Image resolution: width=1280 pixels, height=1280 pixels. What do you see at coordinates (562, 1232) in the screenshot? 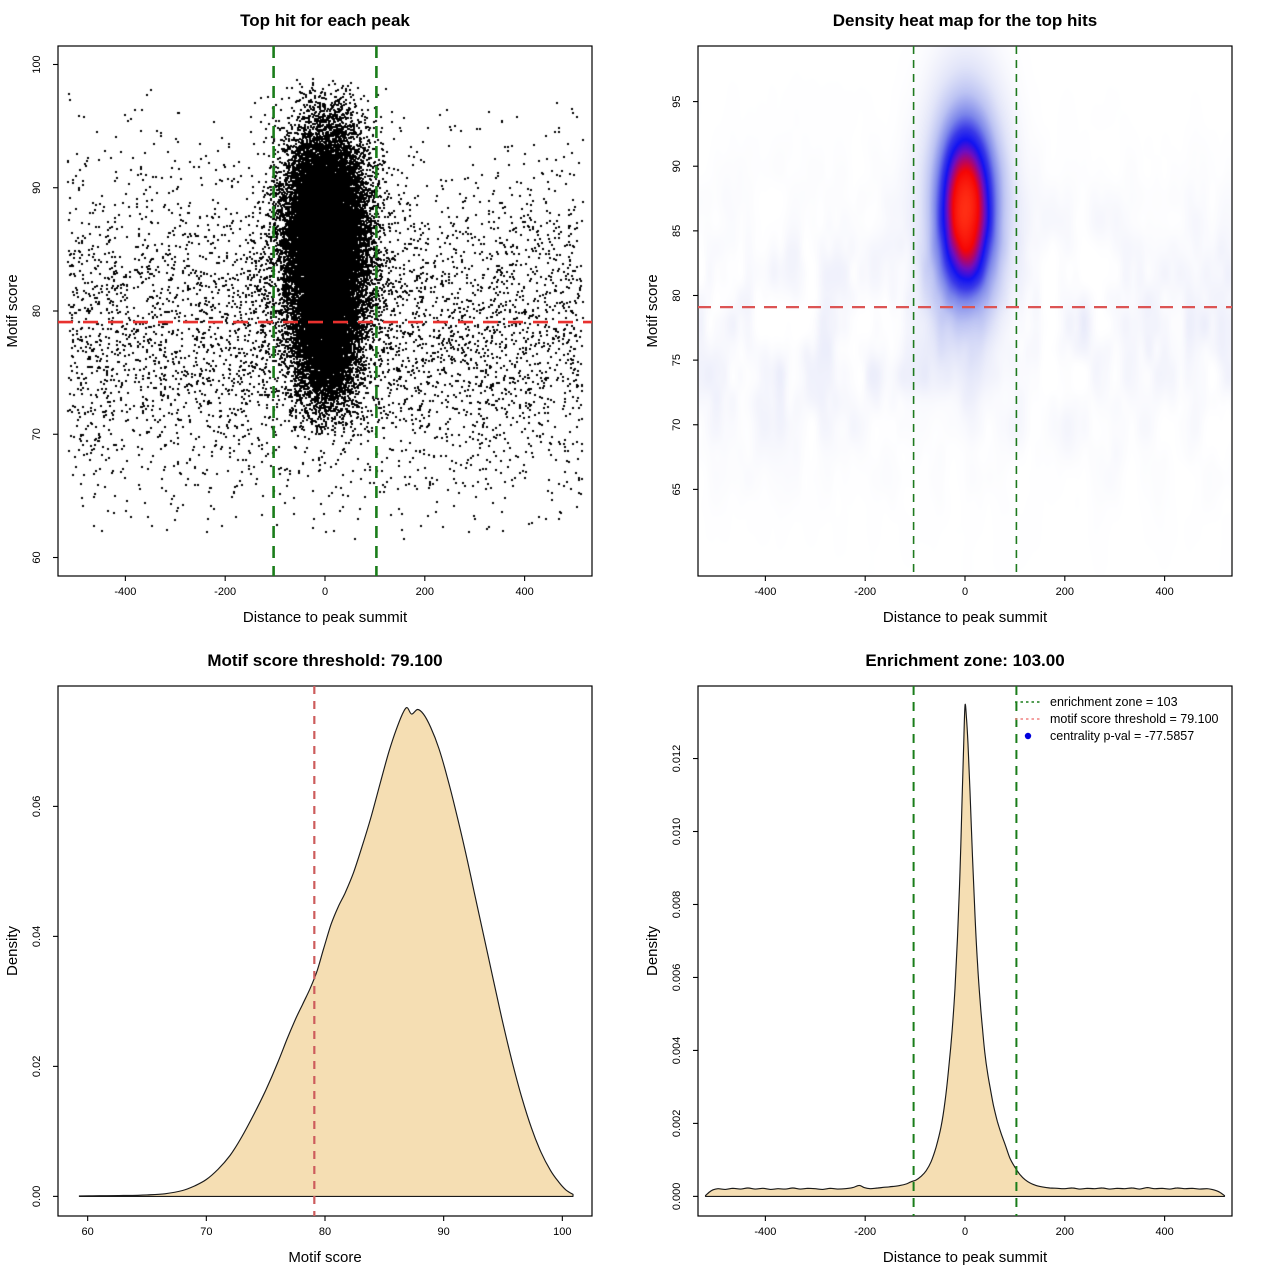
I see `x-tick-label: 100` at bounding box center [562, 1232].